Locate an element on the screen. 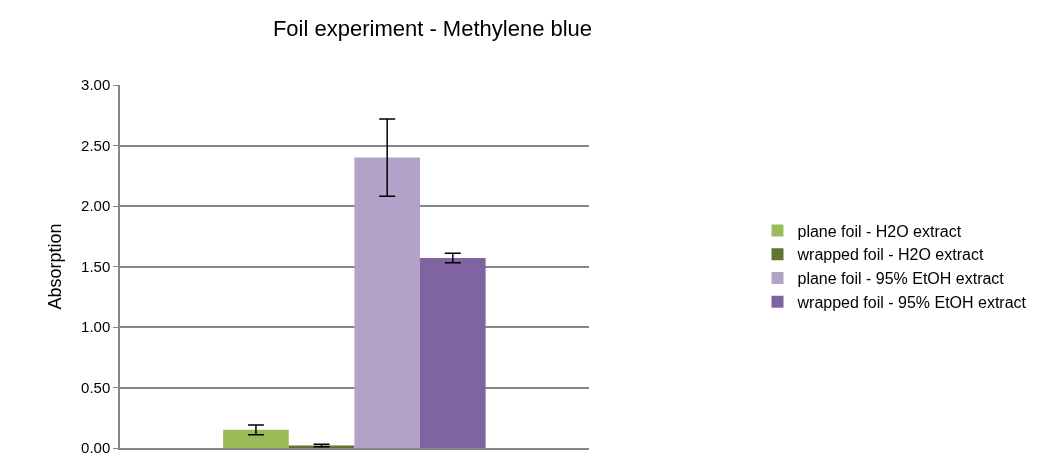 The height and width of the screenshot is (468, 1045). legend-label: plane foil - H2O extract is located at coordinates (879, 231).